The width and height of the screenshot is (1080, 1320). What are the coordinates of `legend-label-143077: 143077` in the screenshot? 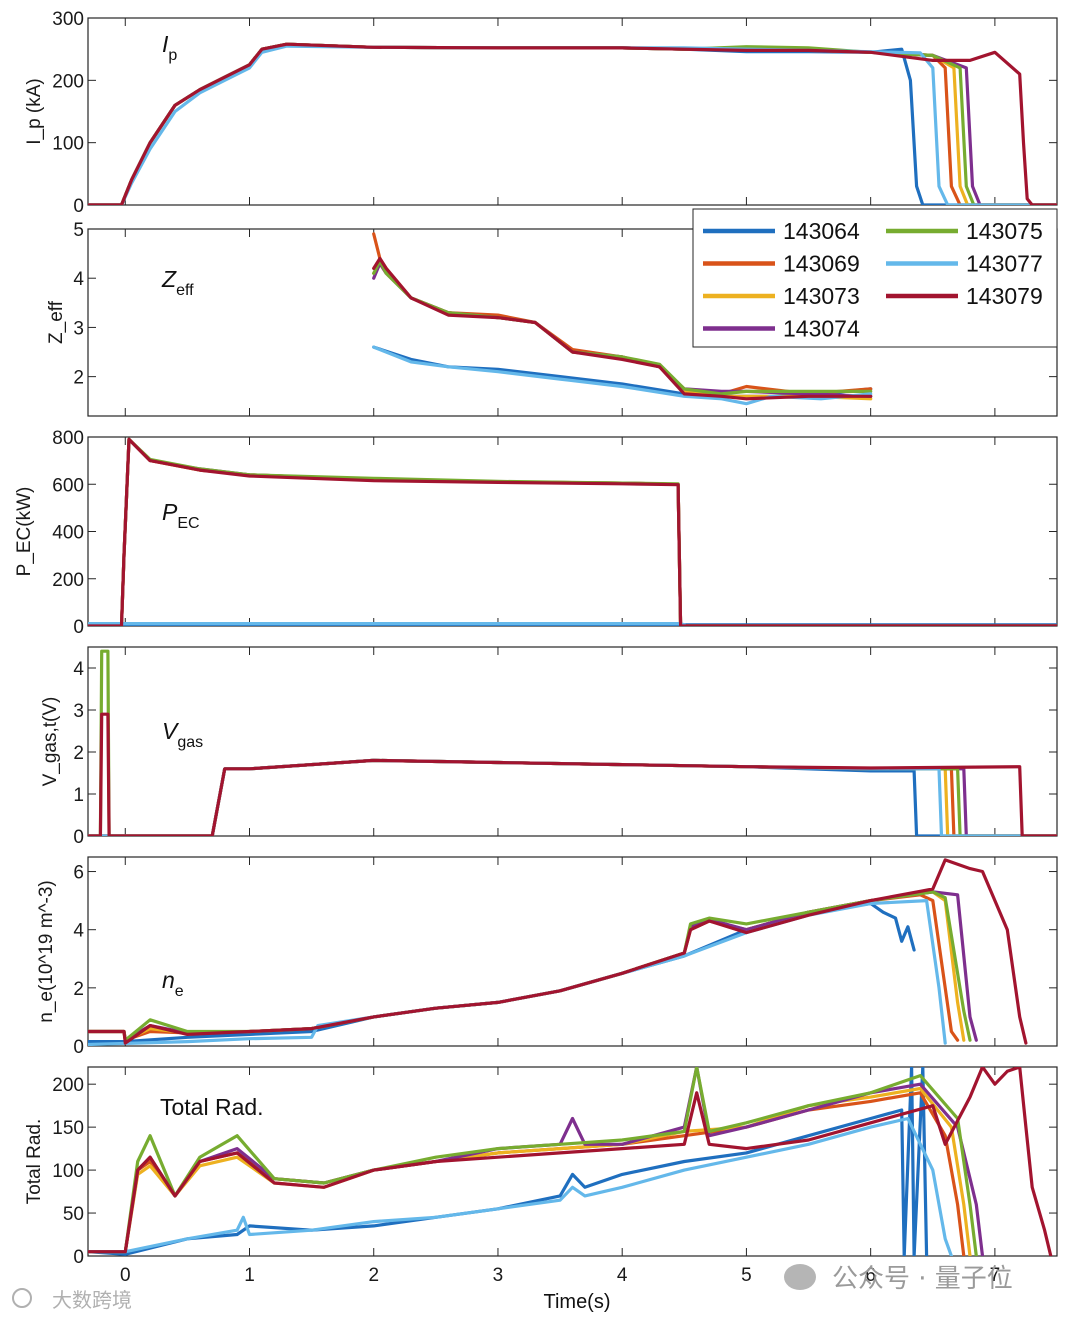 It's located at (1004, 264).